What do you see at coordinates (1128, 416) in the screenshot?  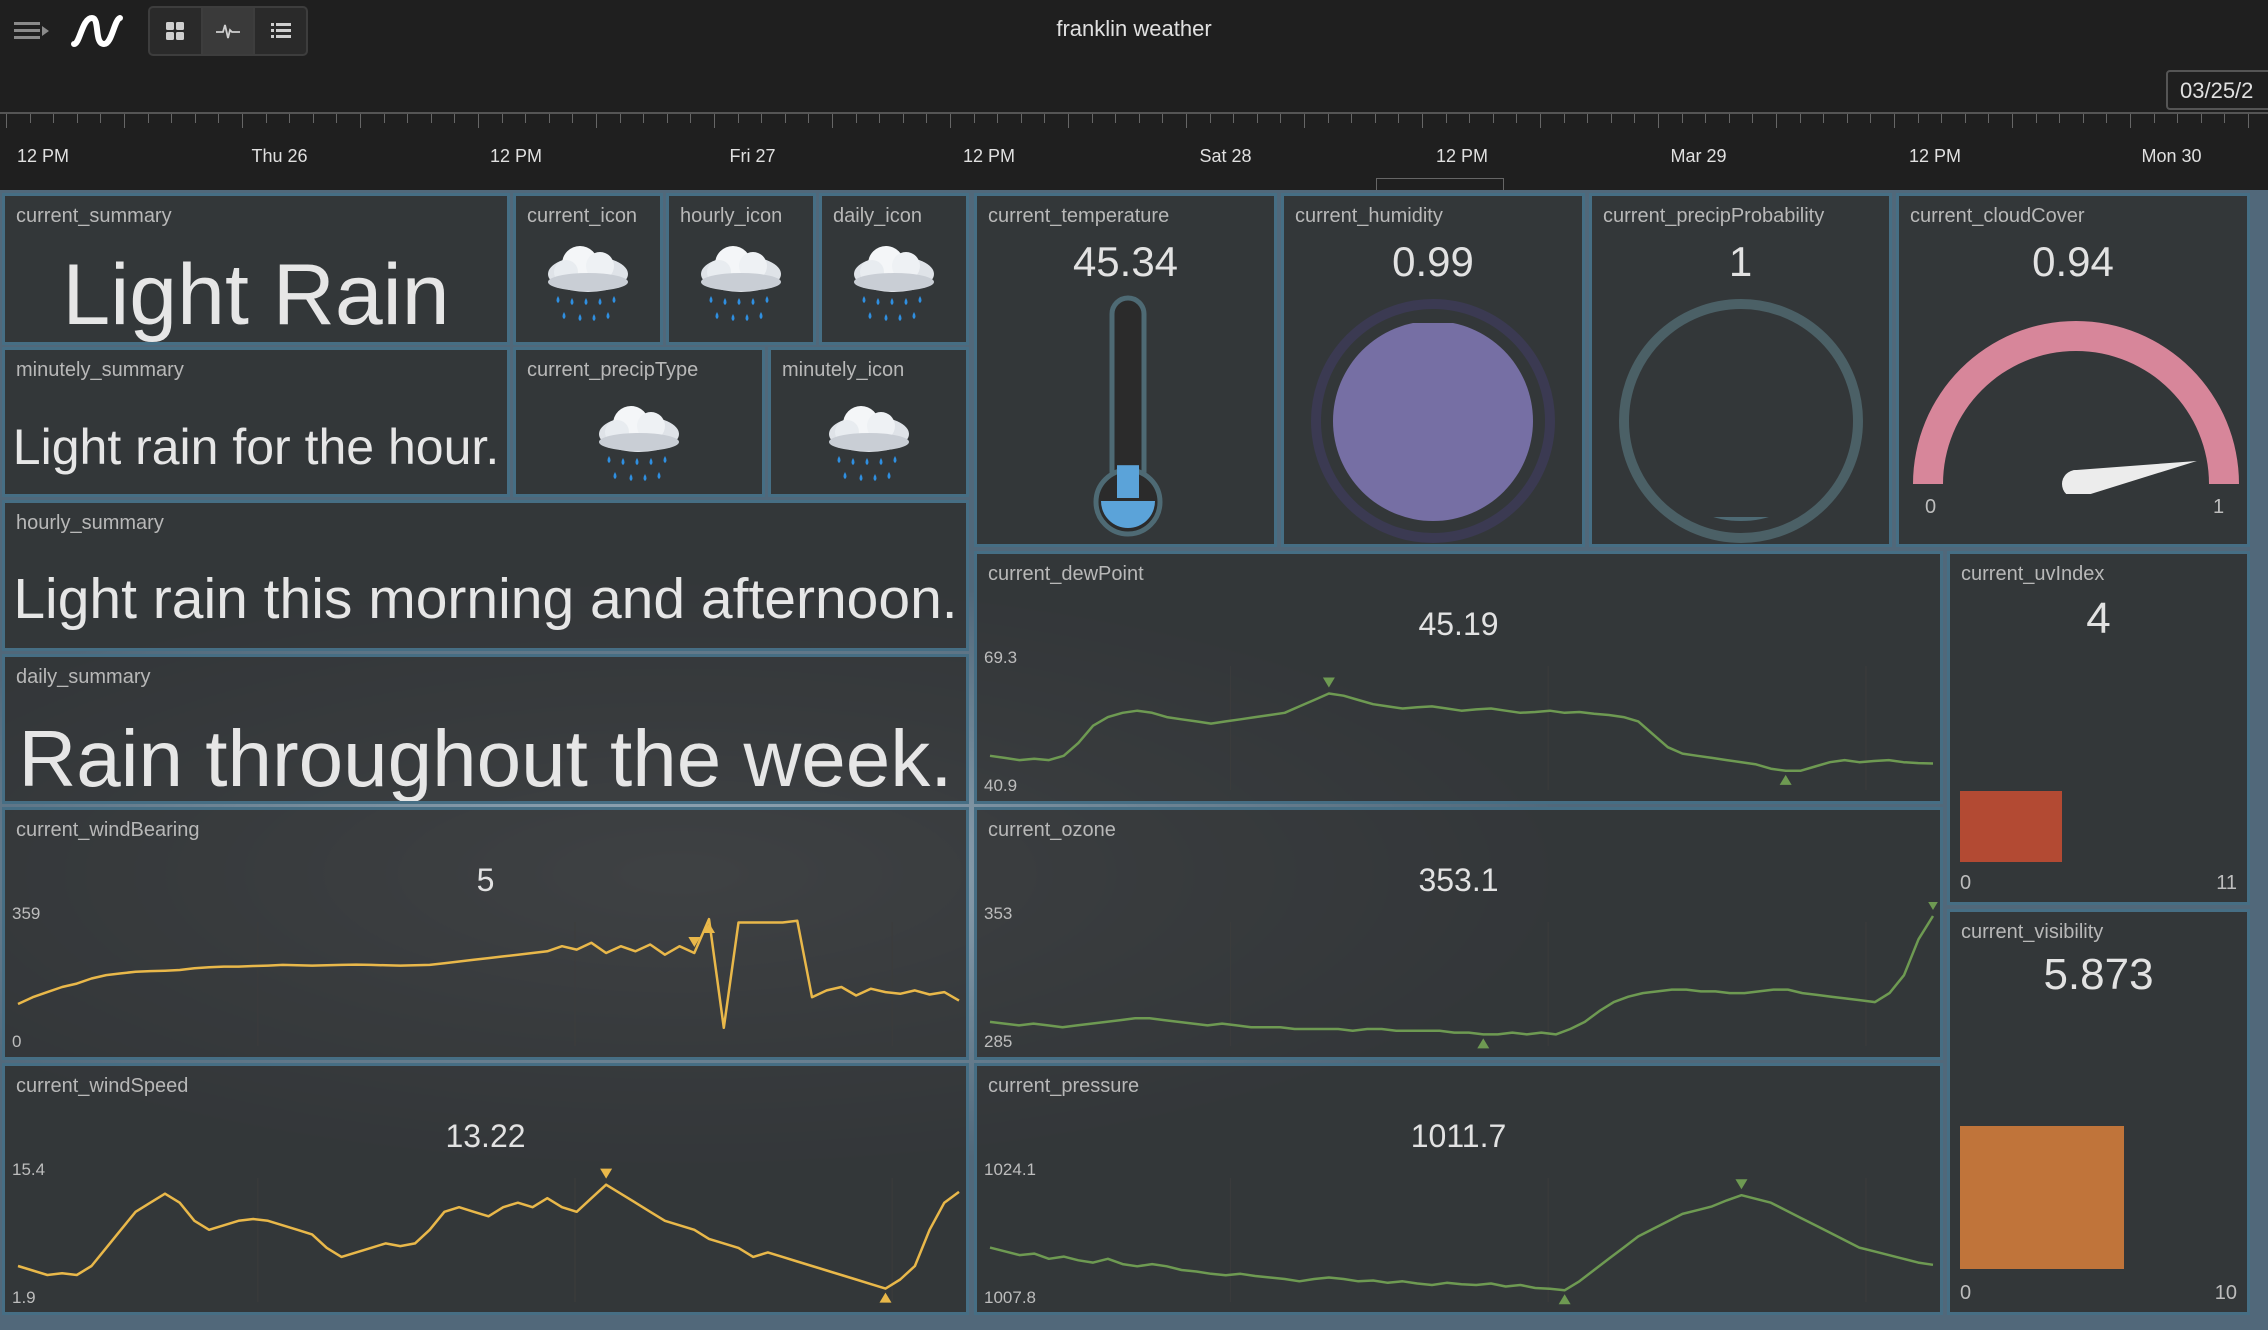 I see `thermometer-gauge` at bounding box center [1128, 416].